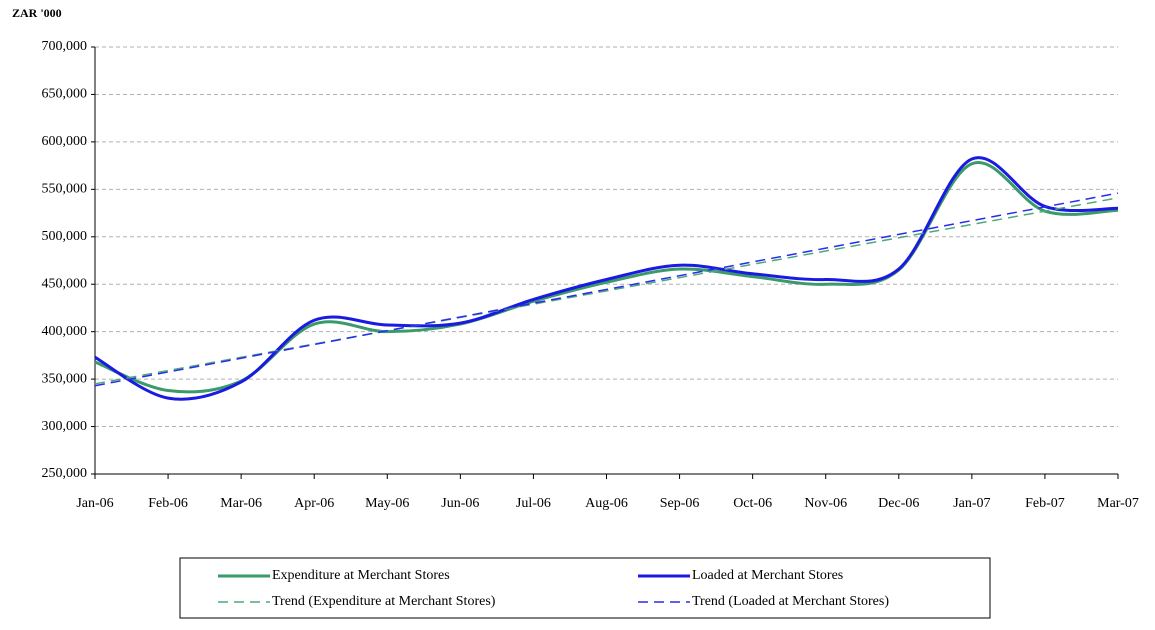  What do you see at coordinates (533, 503) in the screenshot?
I see `x-tick-label: Jul-06` at bounding box center [533, 503].